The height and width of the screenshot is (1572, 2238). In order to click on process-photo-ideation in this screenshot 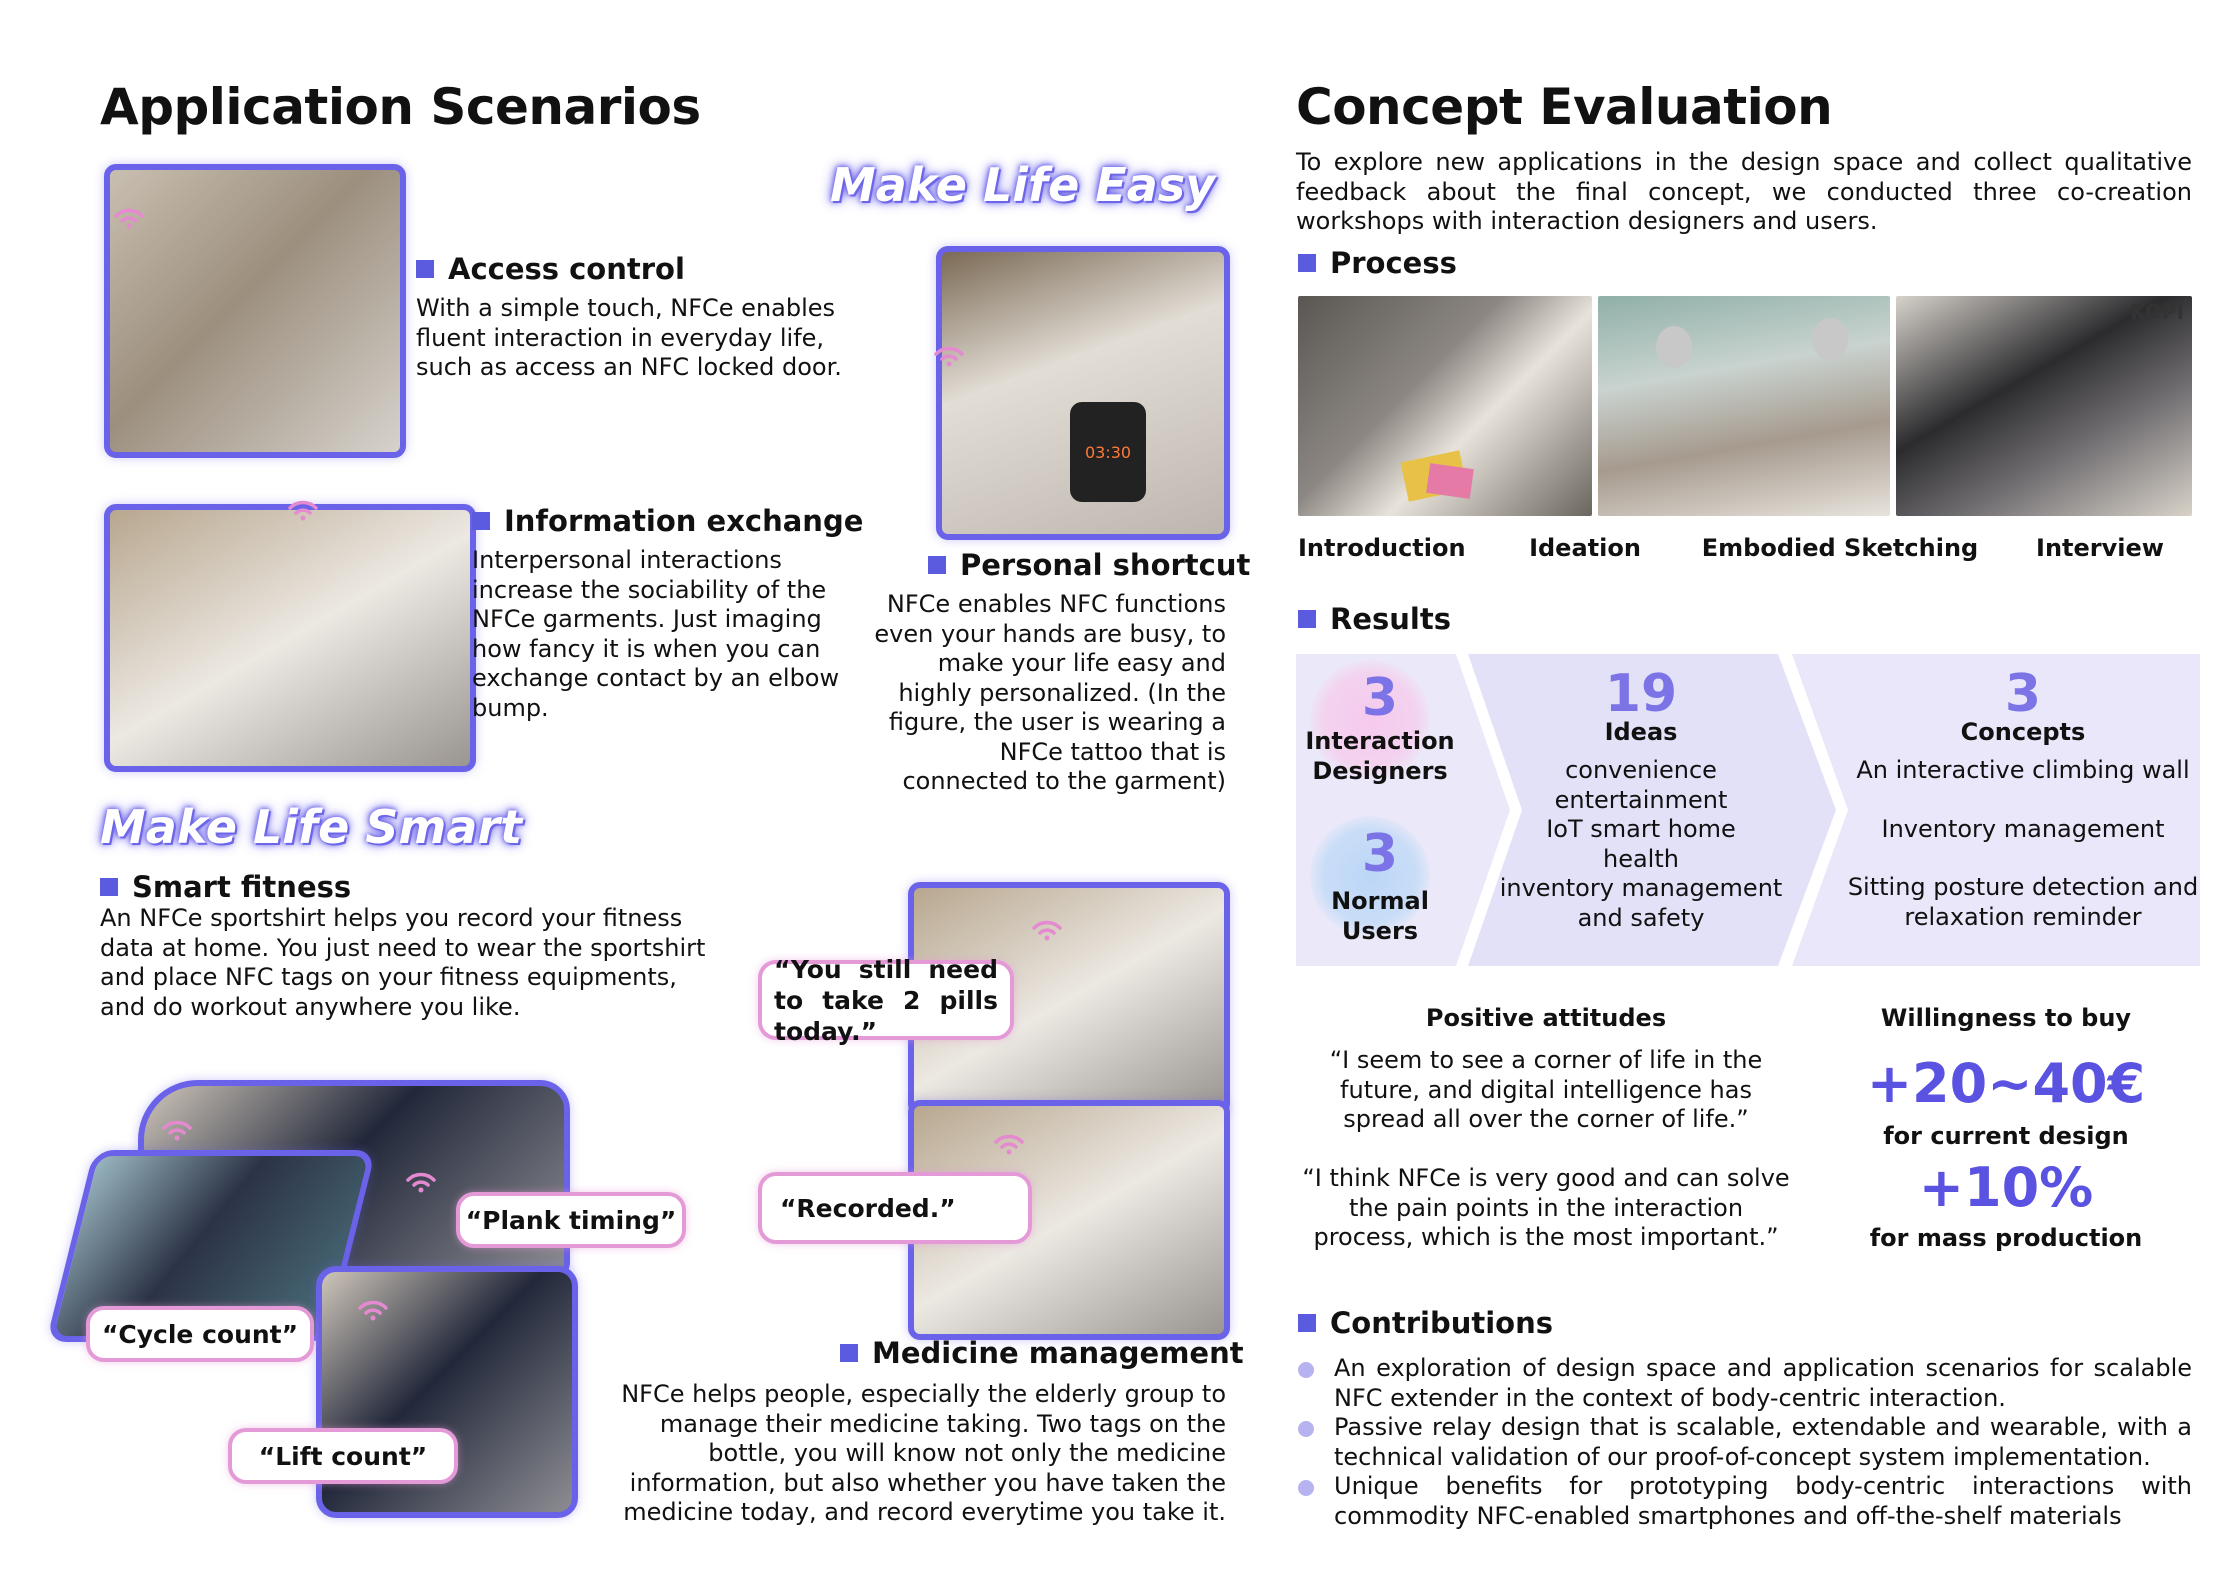, I will do `click(1744, 406)`.